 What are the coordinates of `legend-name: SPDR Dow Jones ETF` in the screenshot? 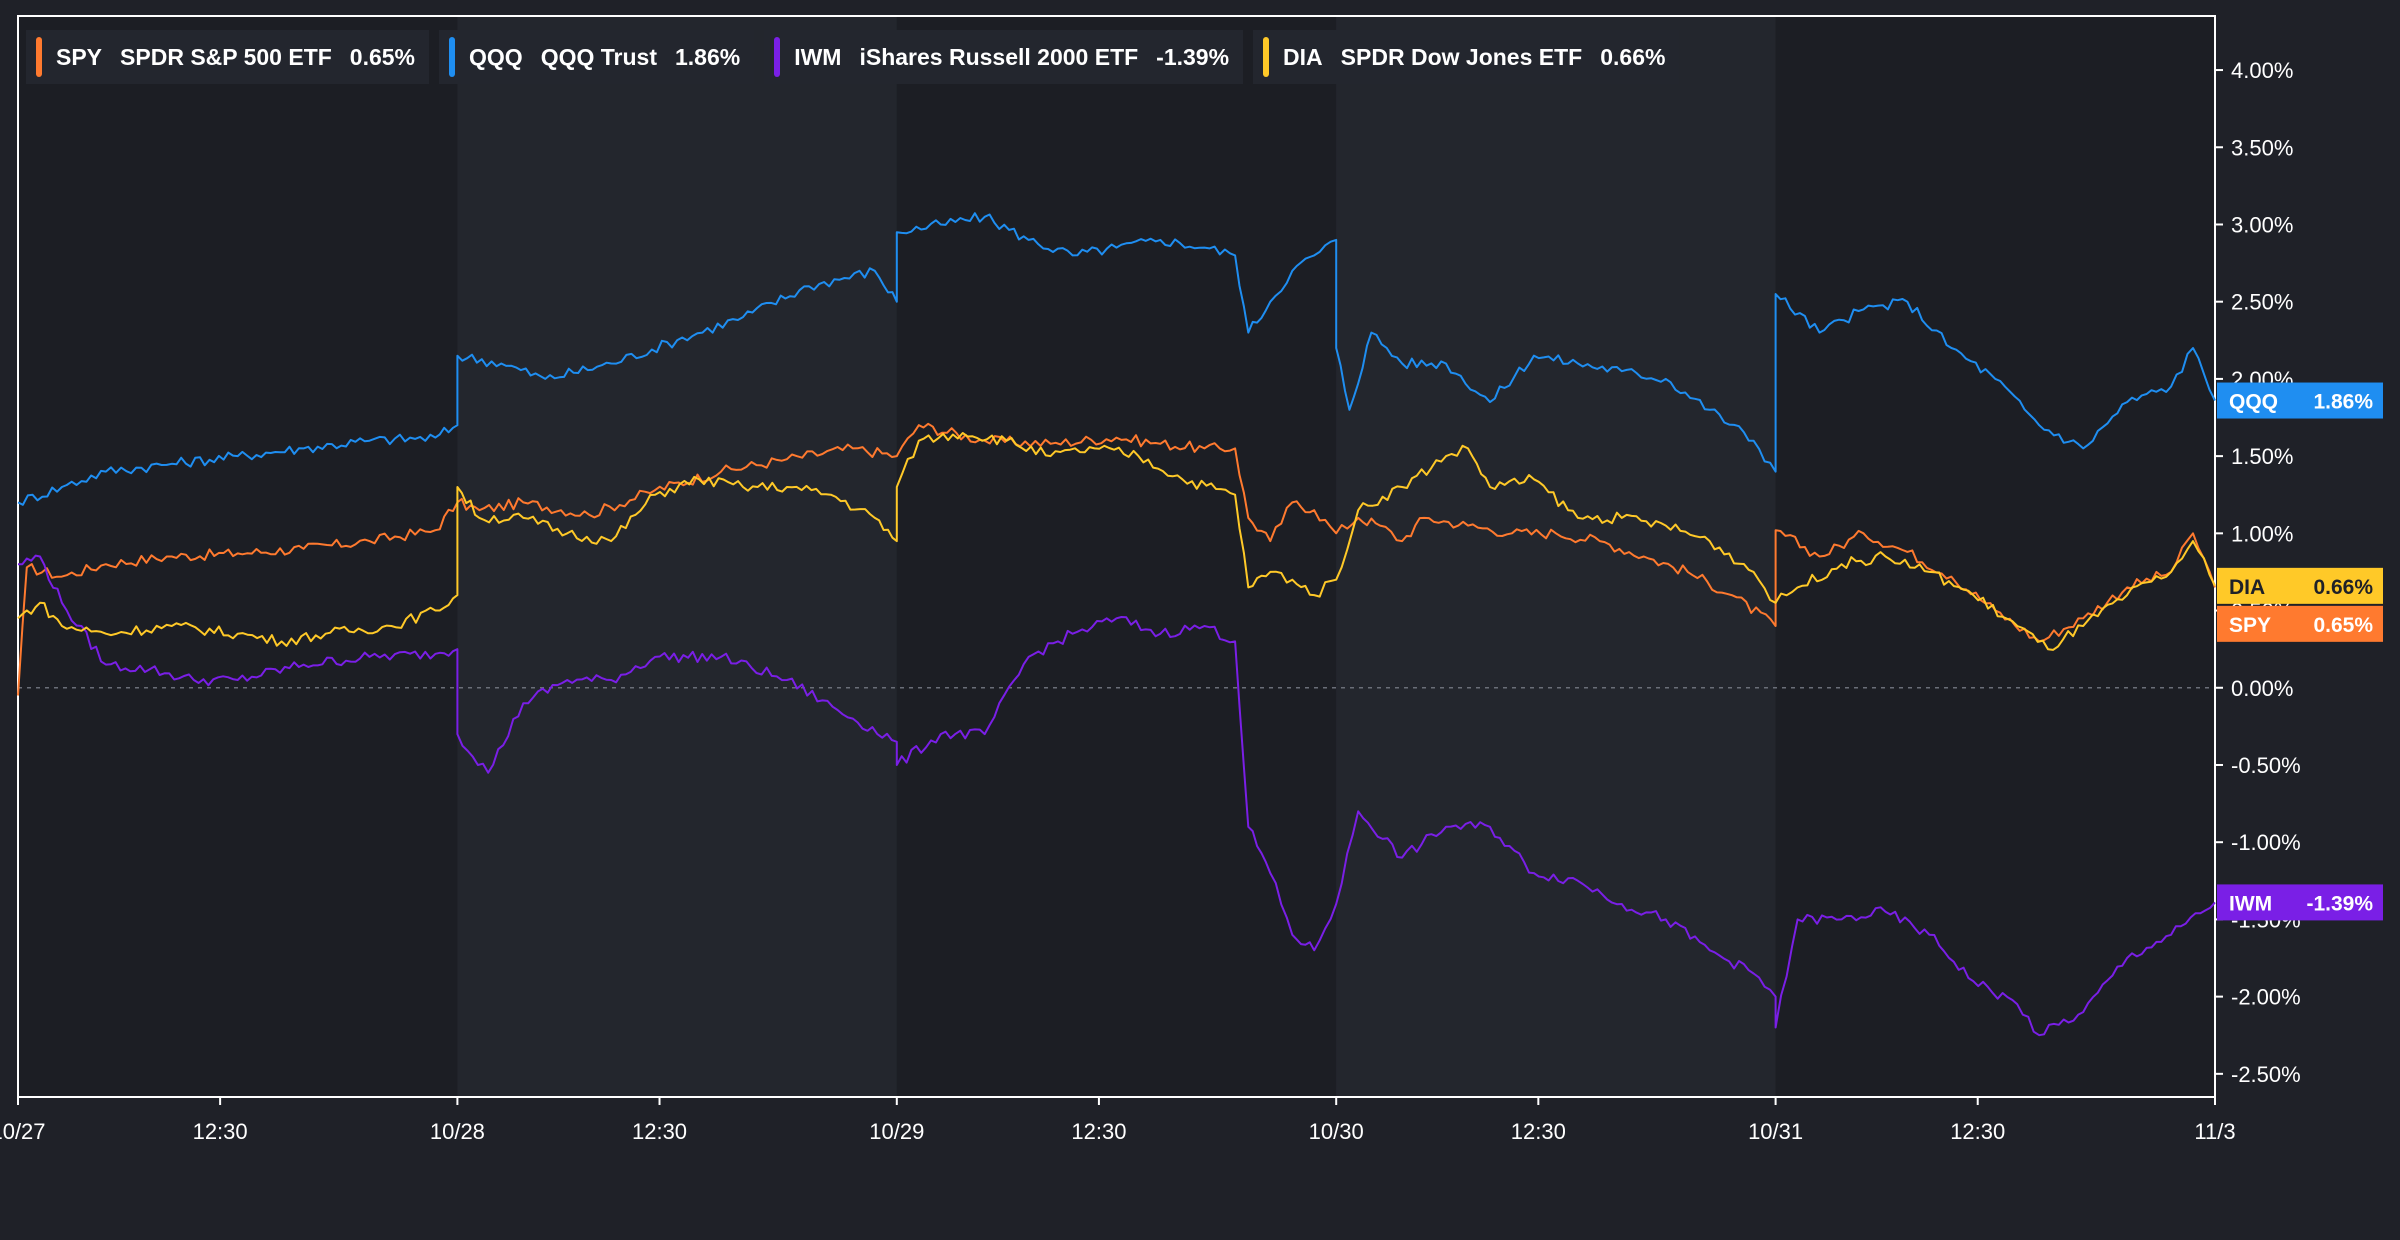 It's located at (1461, 56).